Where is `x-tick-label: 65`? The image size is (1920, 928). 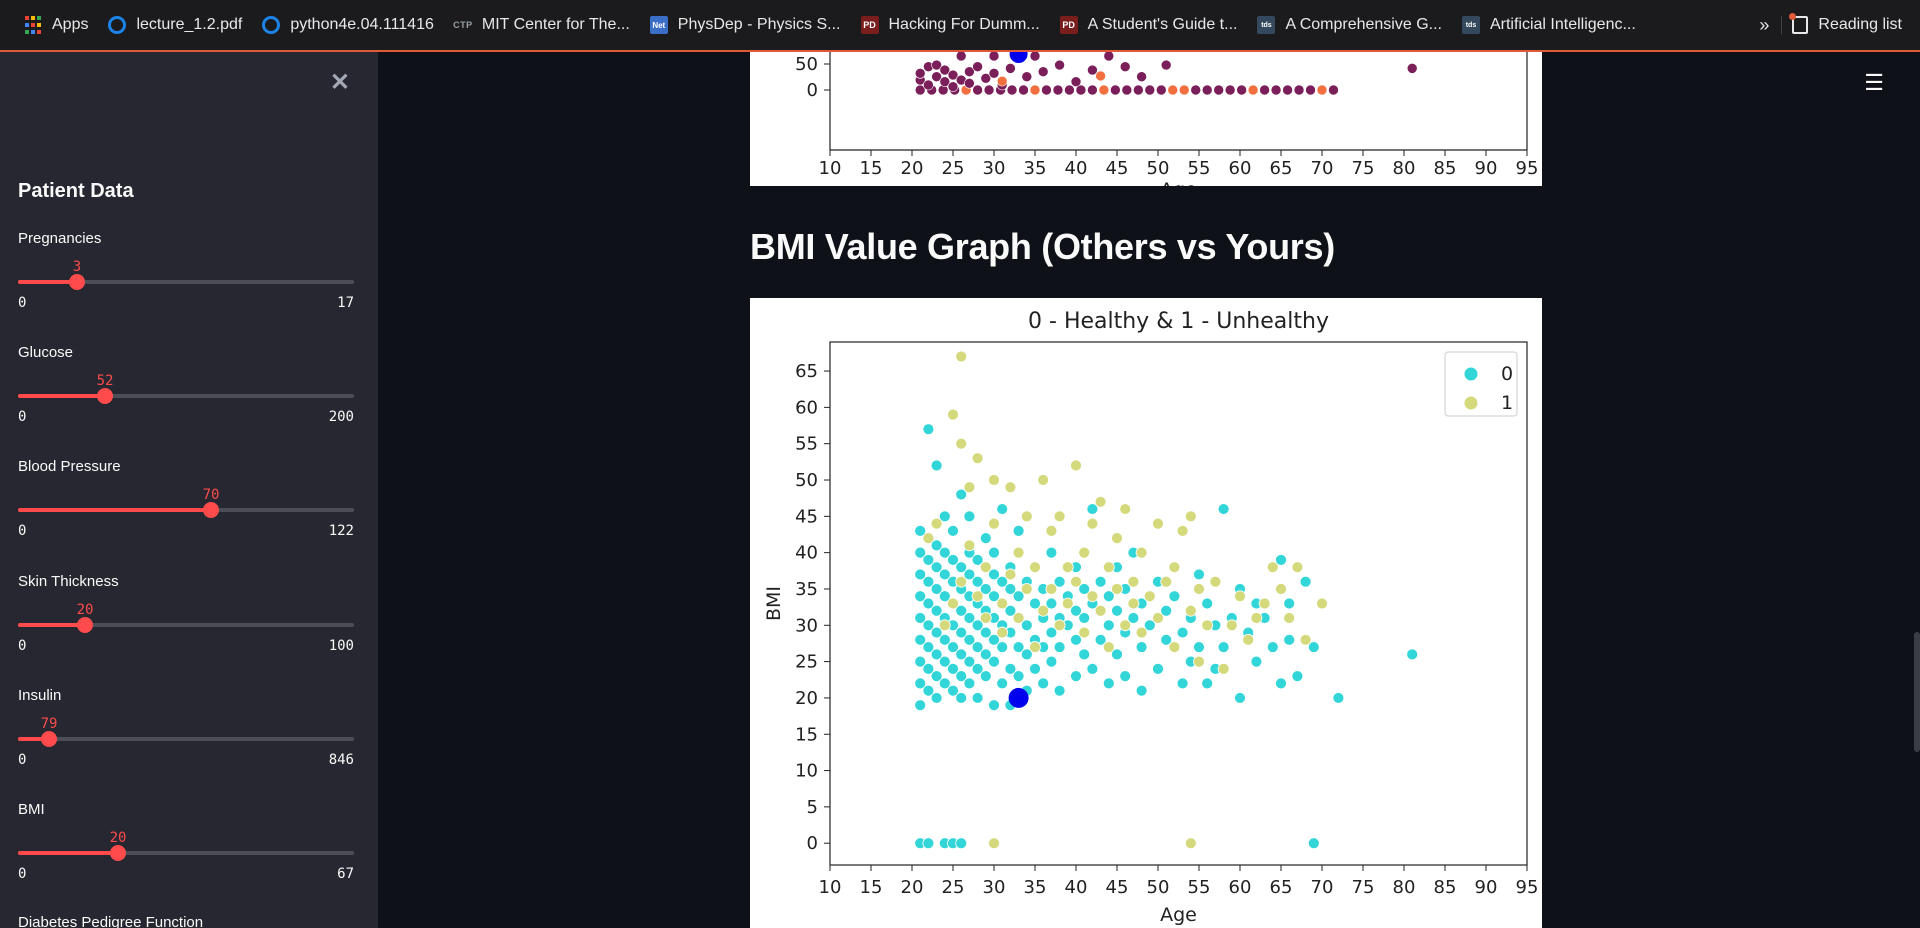
x-tick-label: 65 is located at coordinates (1281, 887).